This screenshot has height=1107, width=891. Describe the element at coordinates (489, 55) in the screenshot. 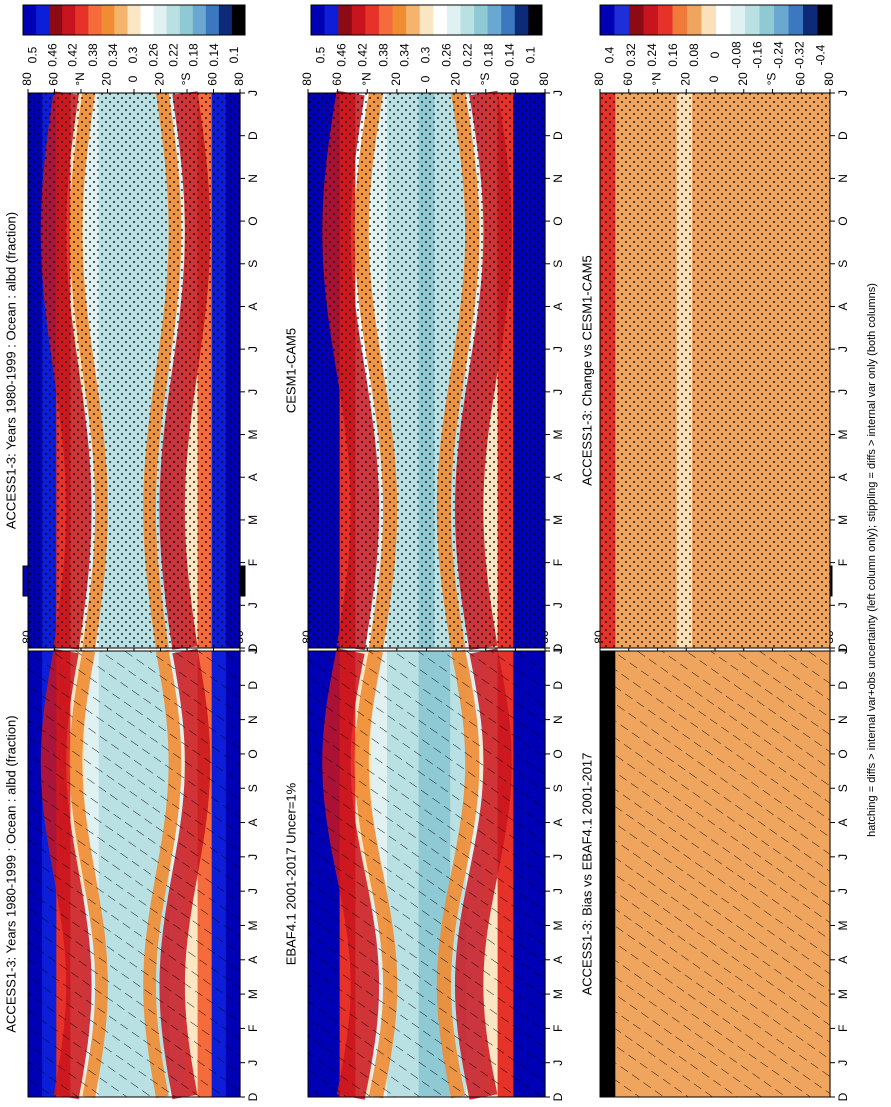

I see `colorbar-label: 0.18` at that location.